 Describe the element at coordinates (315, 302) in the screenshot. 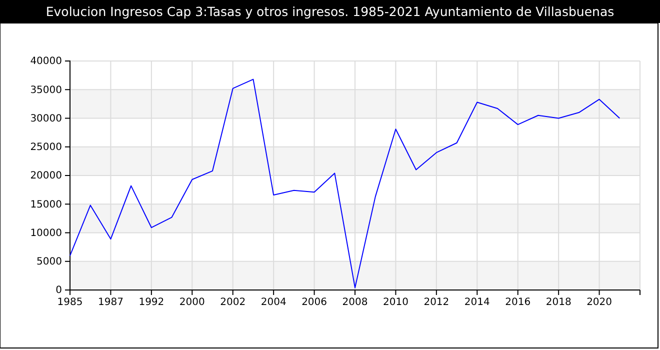

I see `x-tick-label: 2006` at that location.